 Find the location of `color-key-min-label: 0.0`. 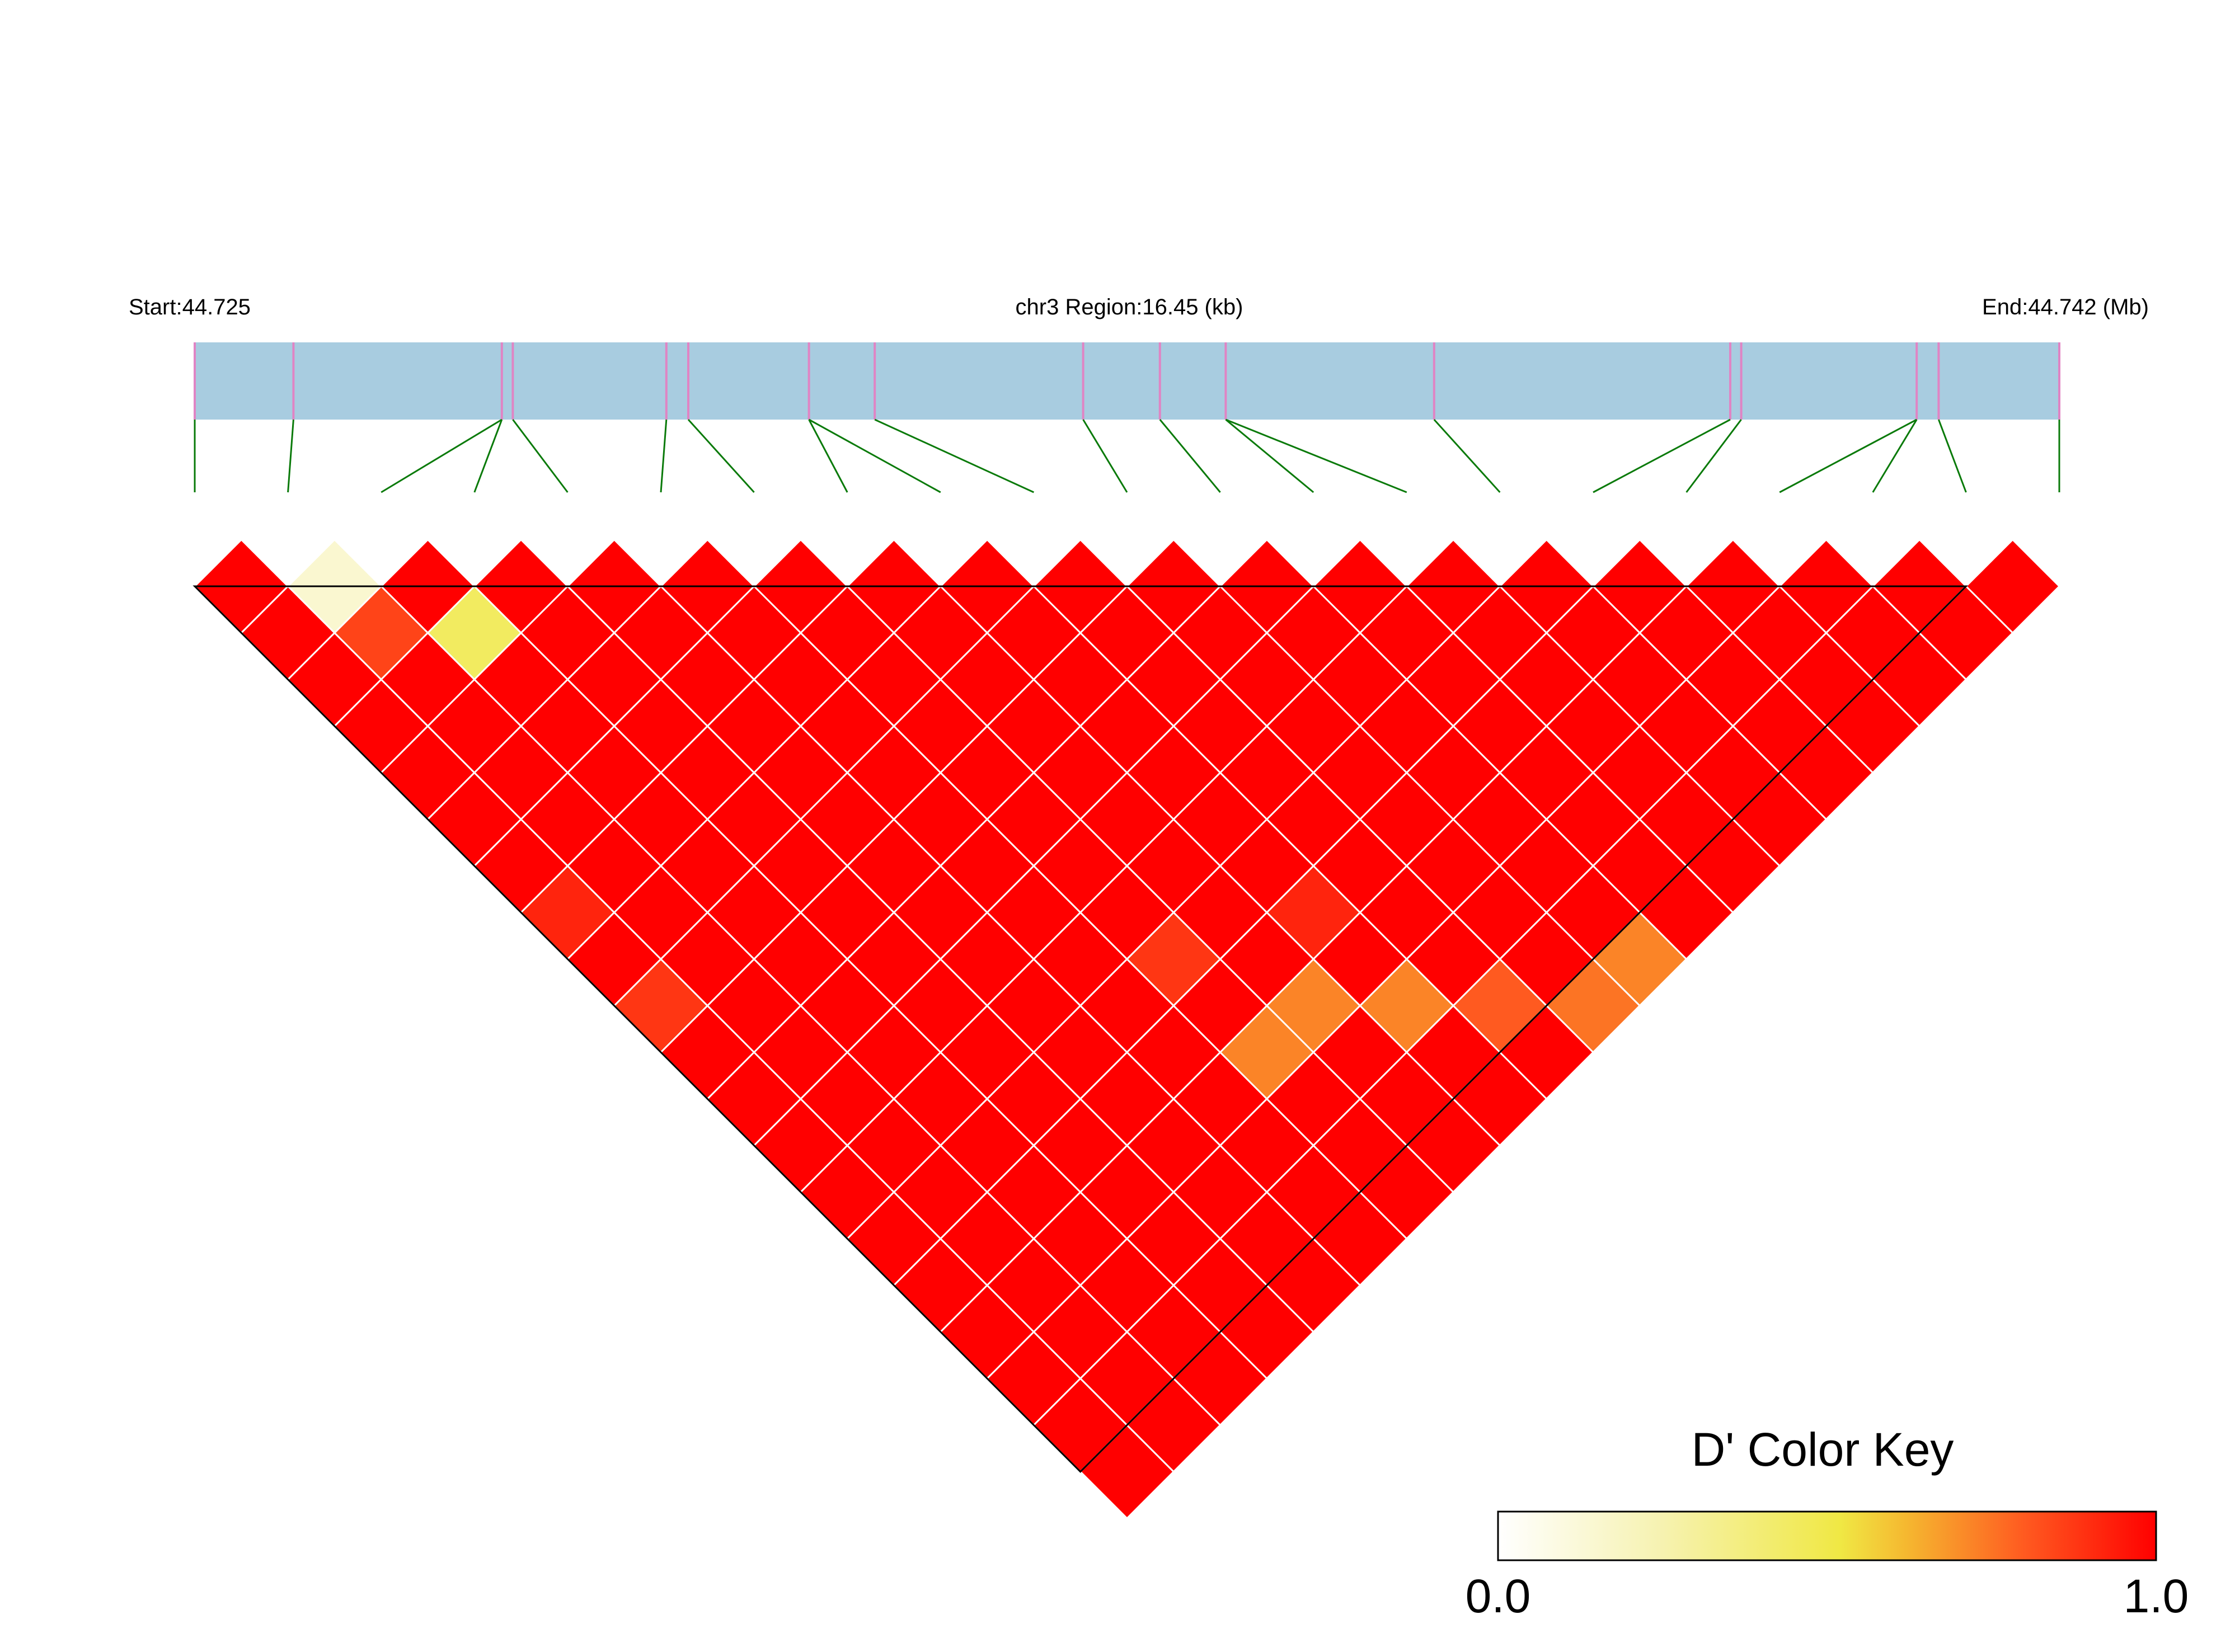

color-key-min-label: 0.0 is located at coordinates (1498, 1596).